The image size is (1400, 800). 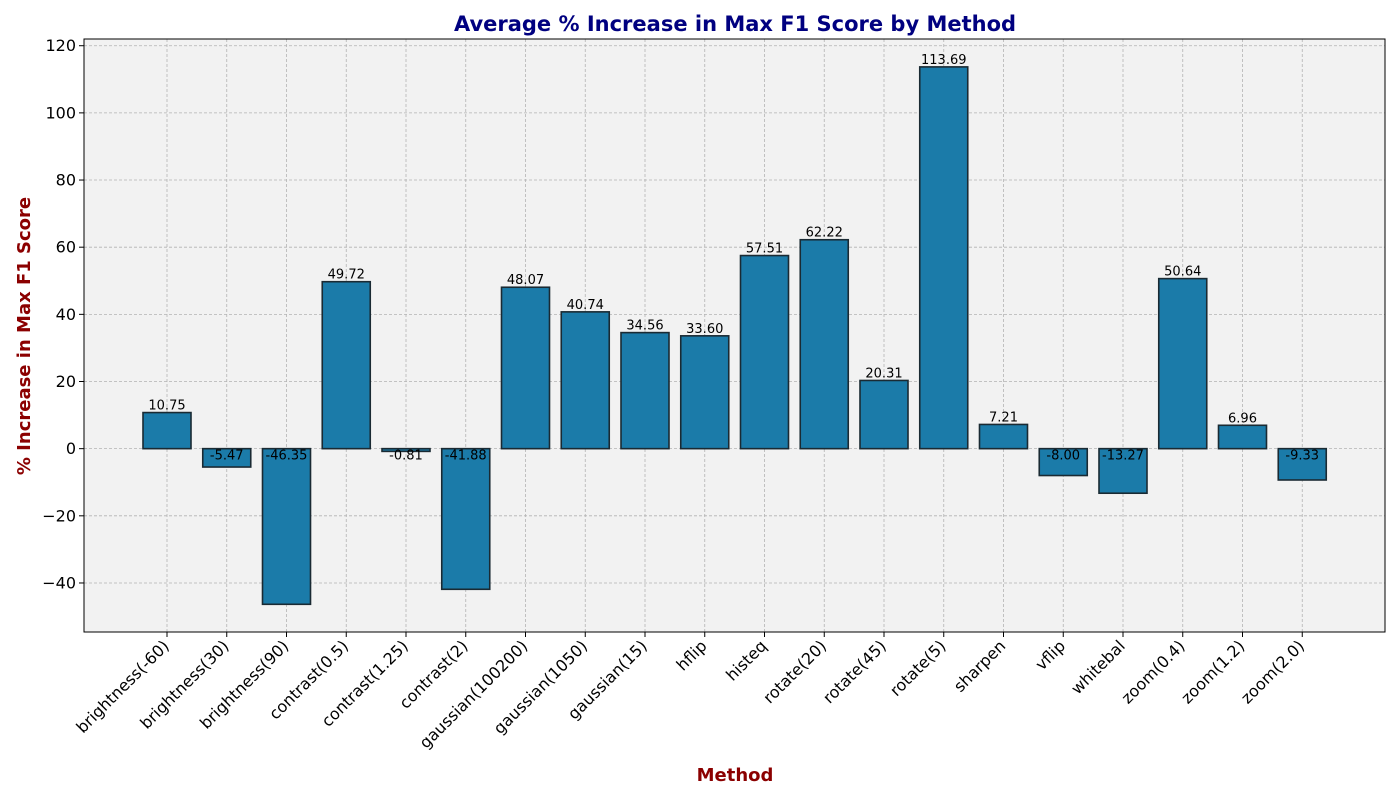 I want to click on bar-value-label: -41.88, so click(x=466, y=456).